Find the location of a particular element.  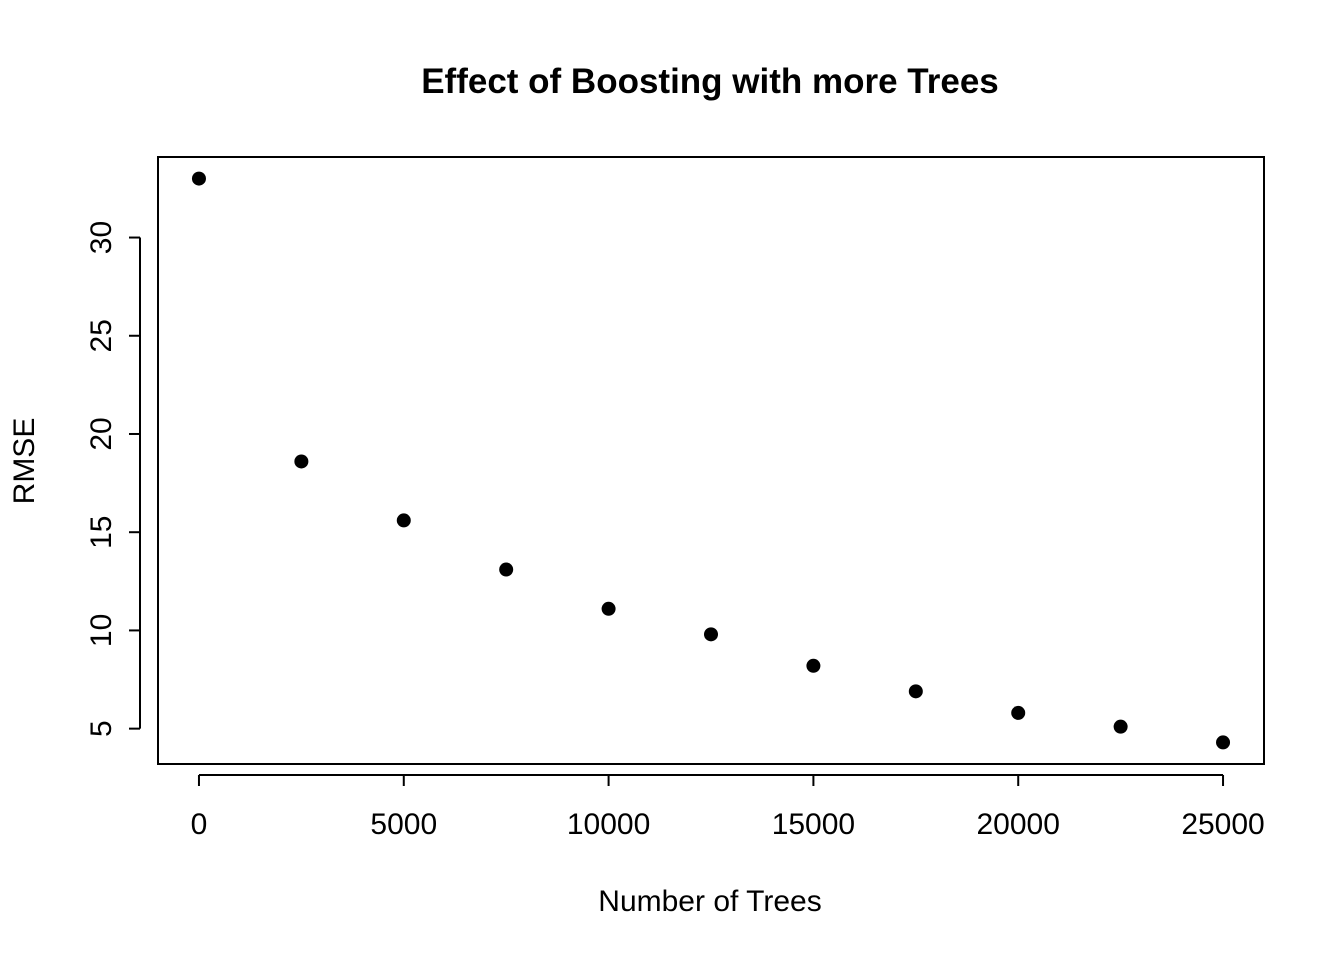

y-tick-label: 25 is located at coordinates (101, 335).